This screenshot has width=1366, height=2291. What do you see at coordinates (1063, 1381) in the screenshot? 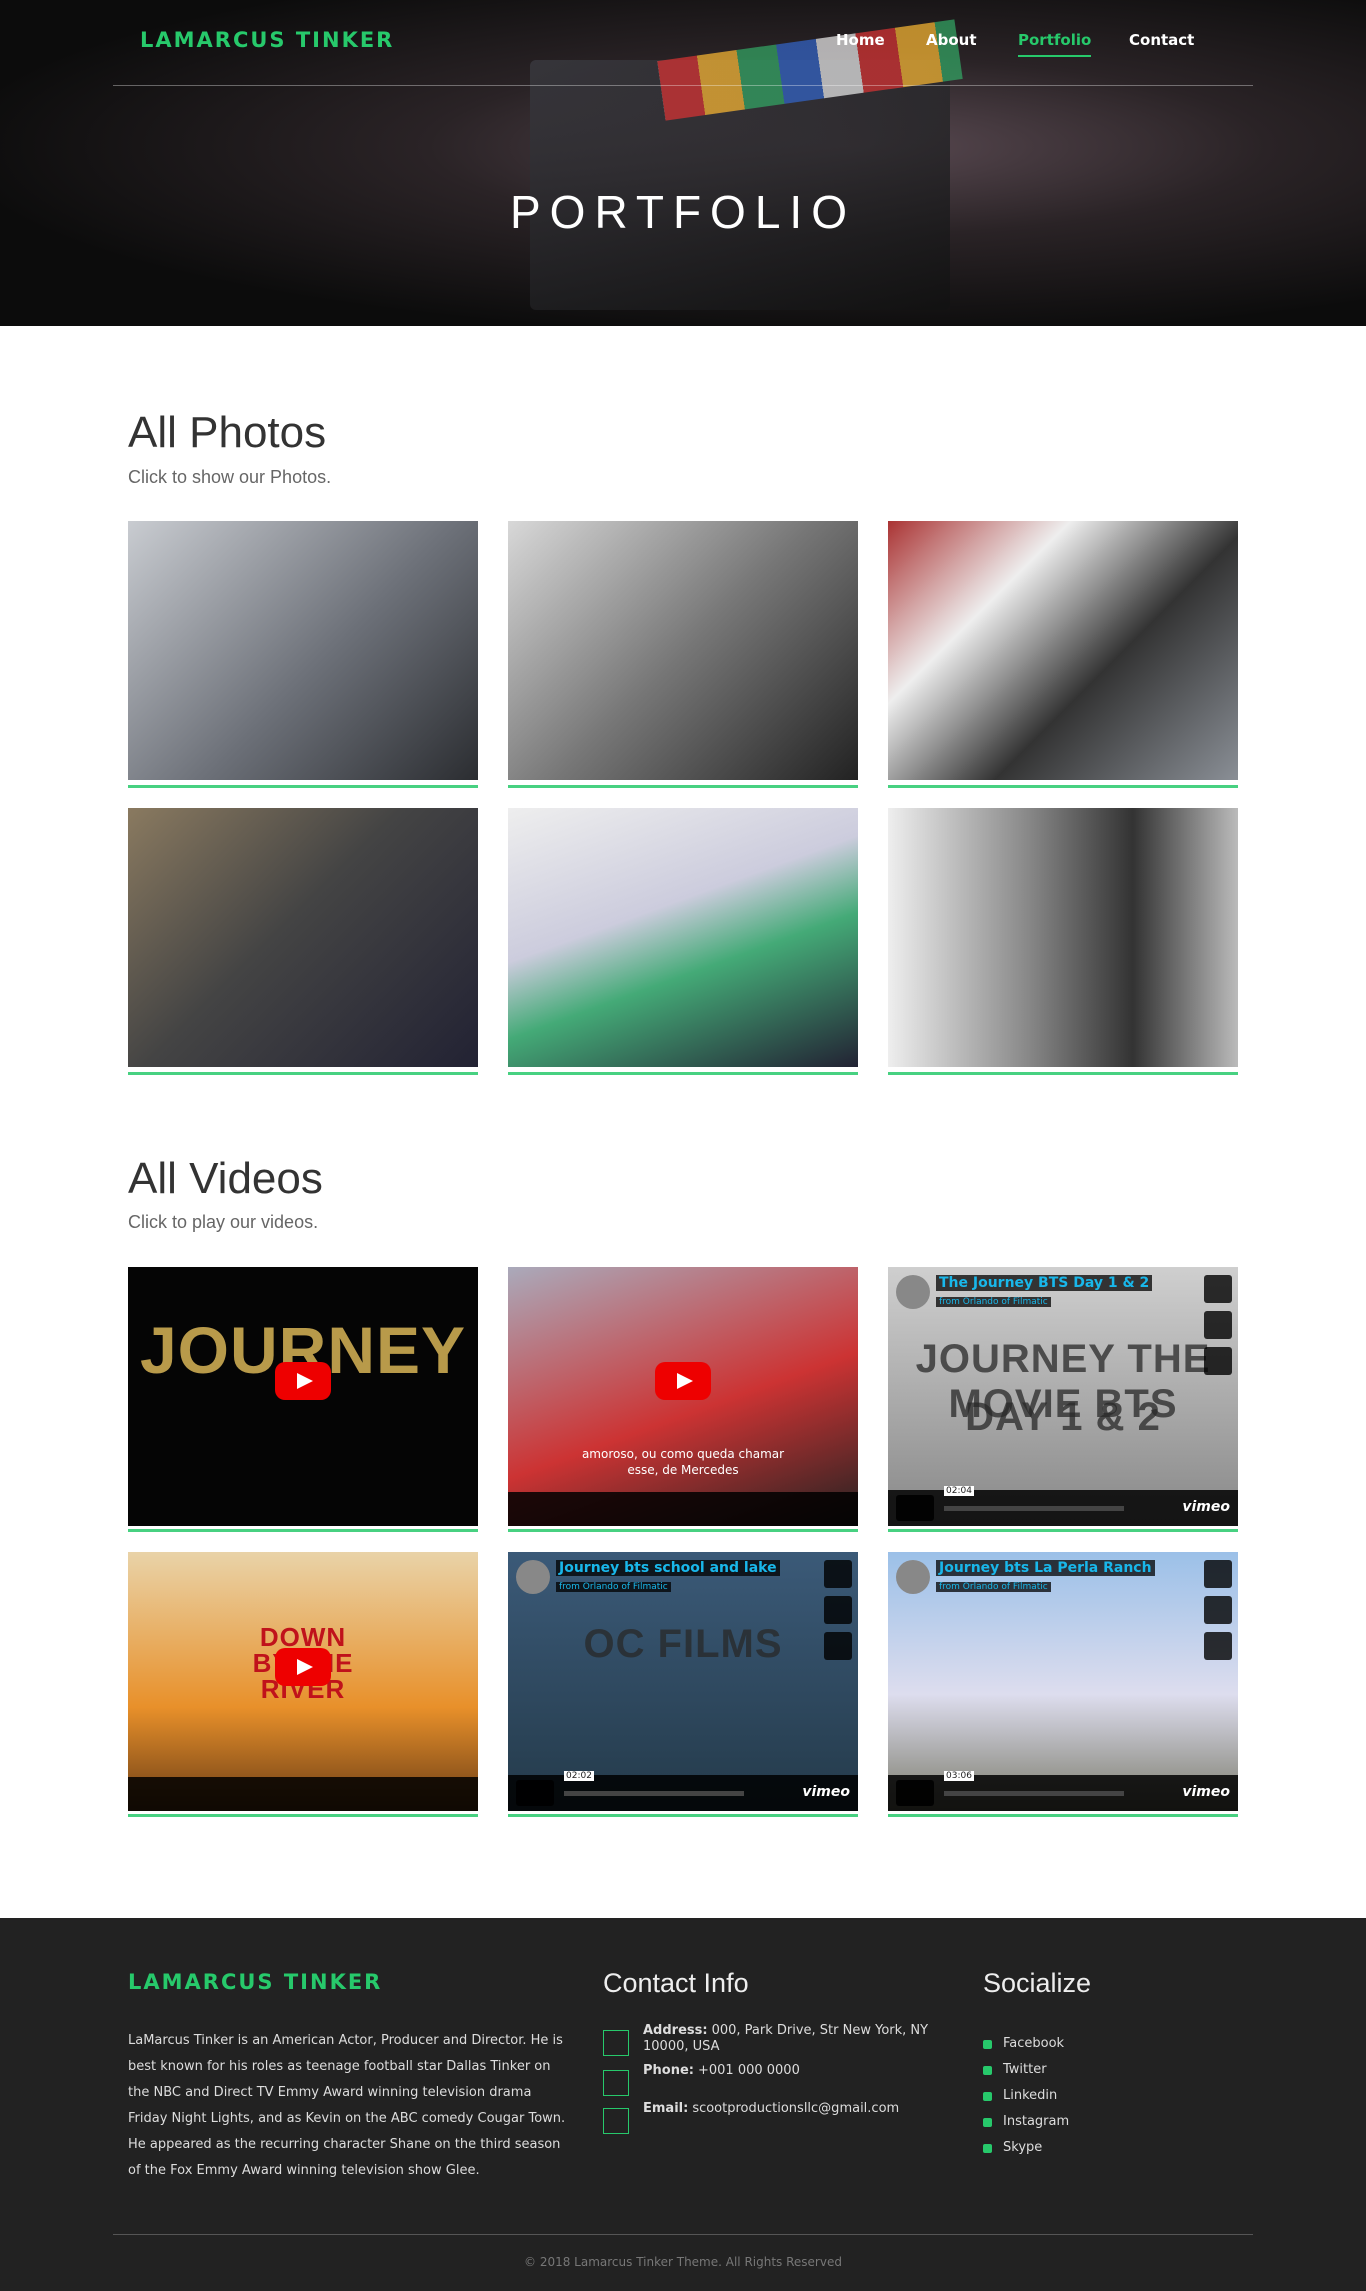
I see `poster-text: JOURNEY THE MOVIE BTS` at bounding box center [1063, 1381].